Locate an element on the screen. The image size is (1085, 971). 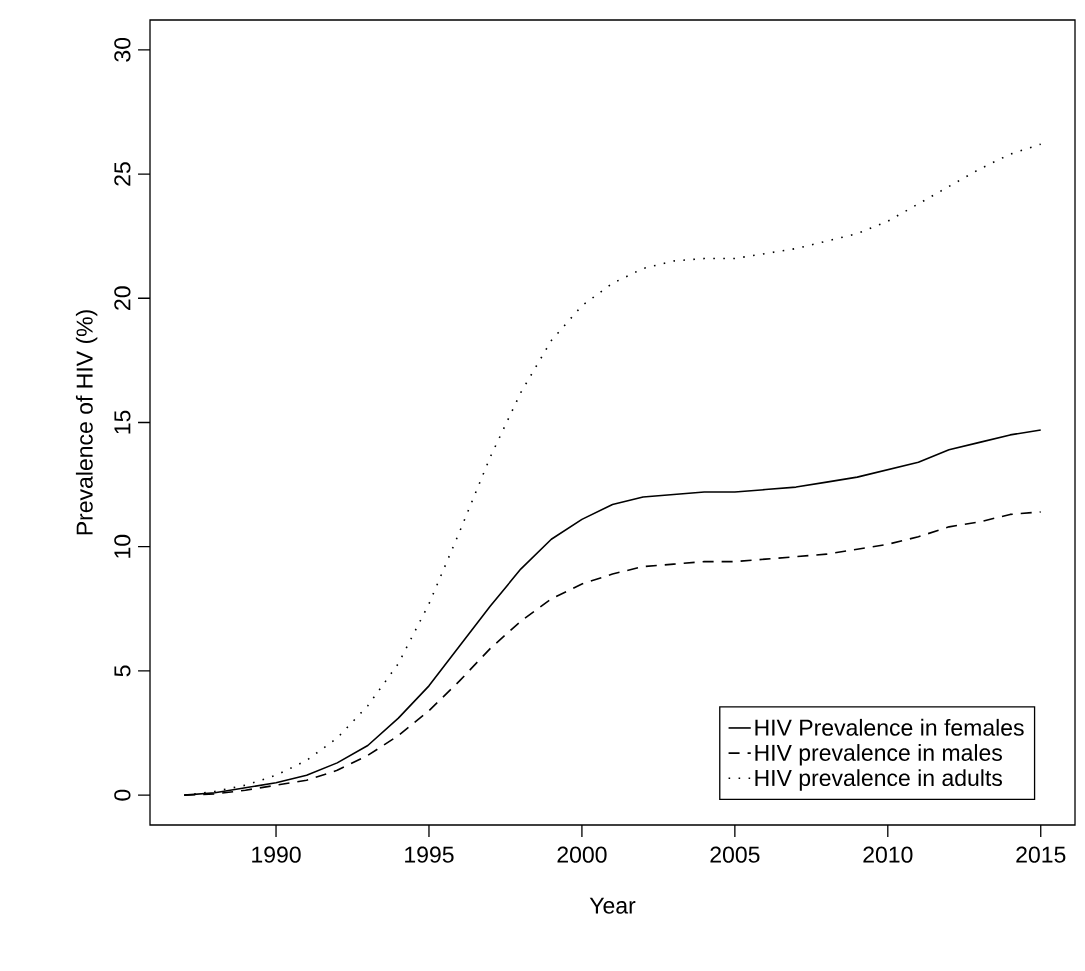
x-tick-label: 1995 is located at coordinates (429, 854).